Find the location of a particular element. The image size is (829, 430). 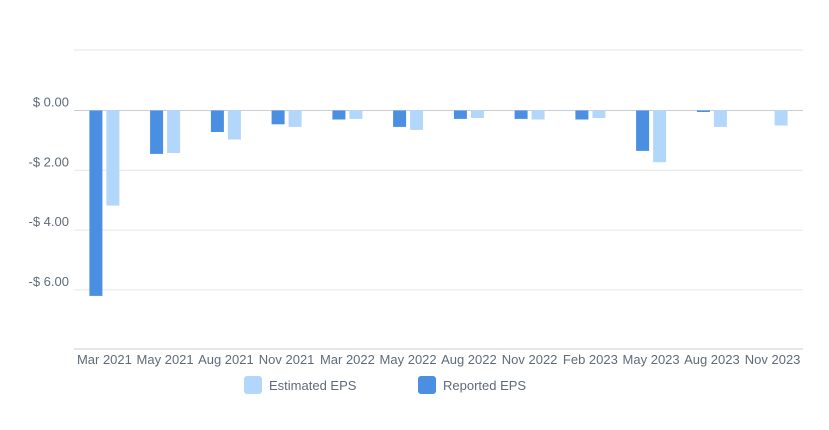

x-tick-label: Aug 2022 is located at coordinates (469, 359).